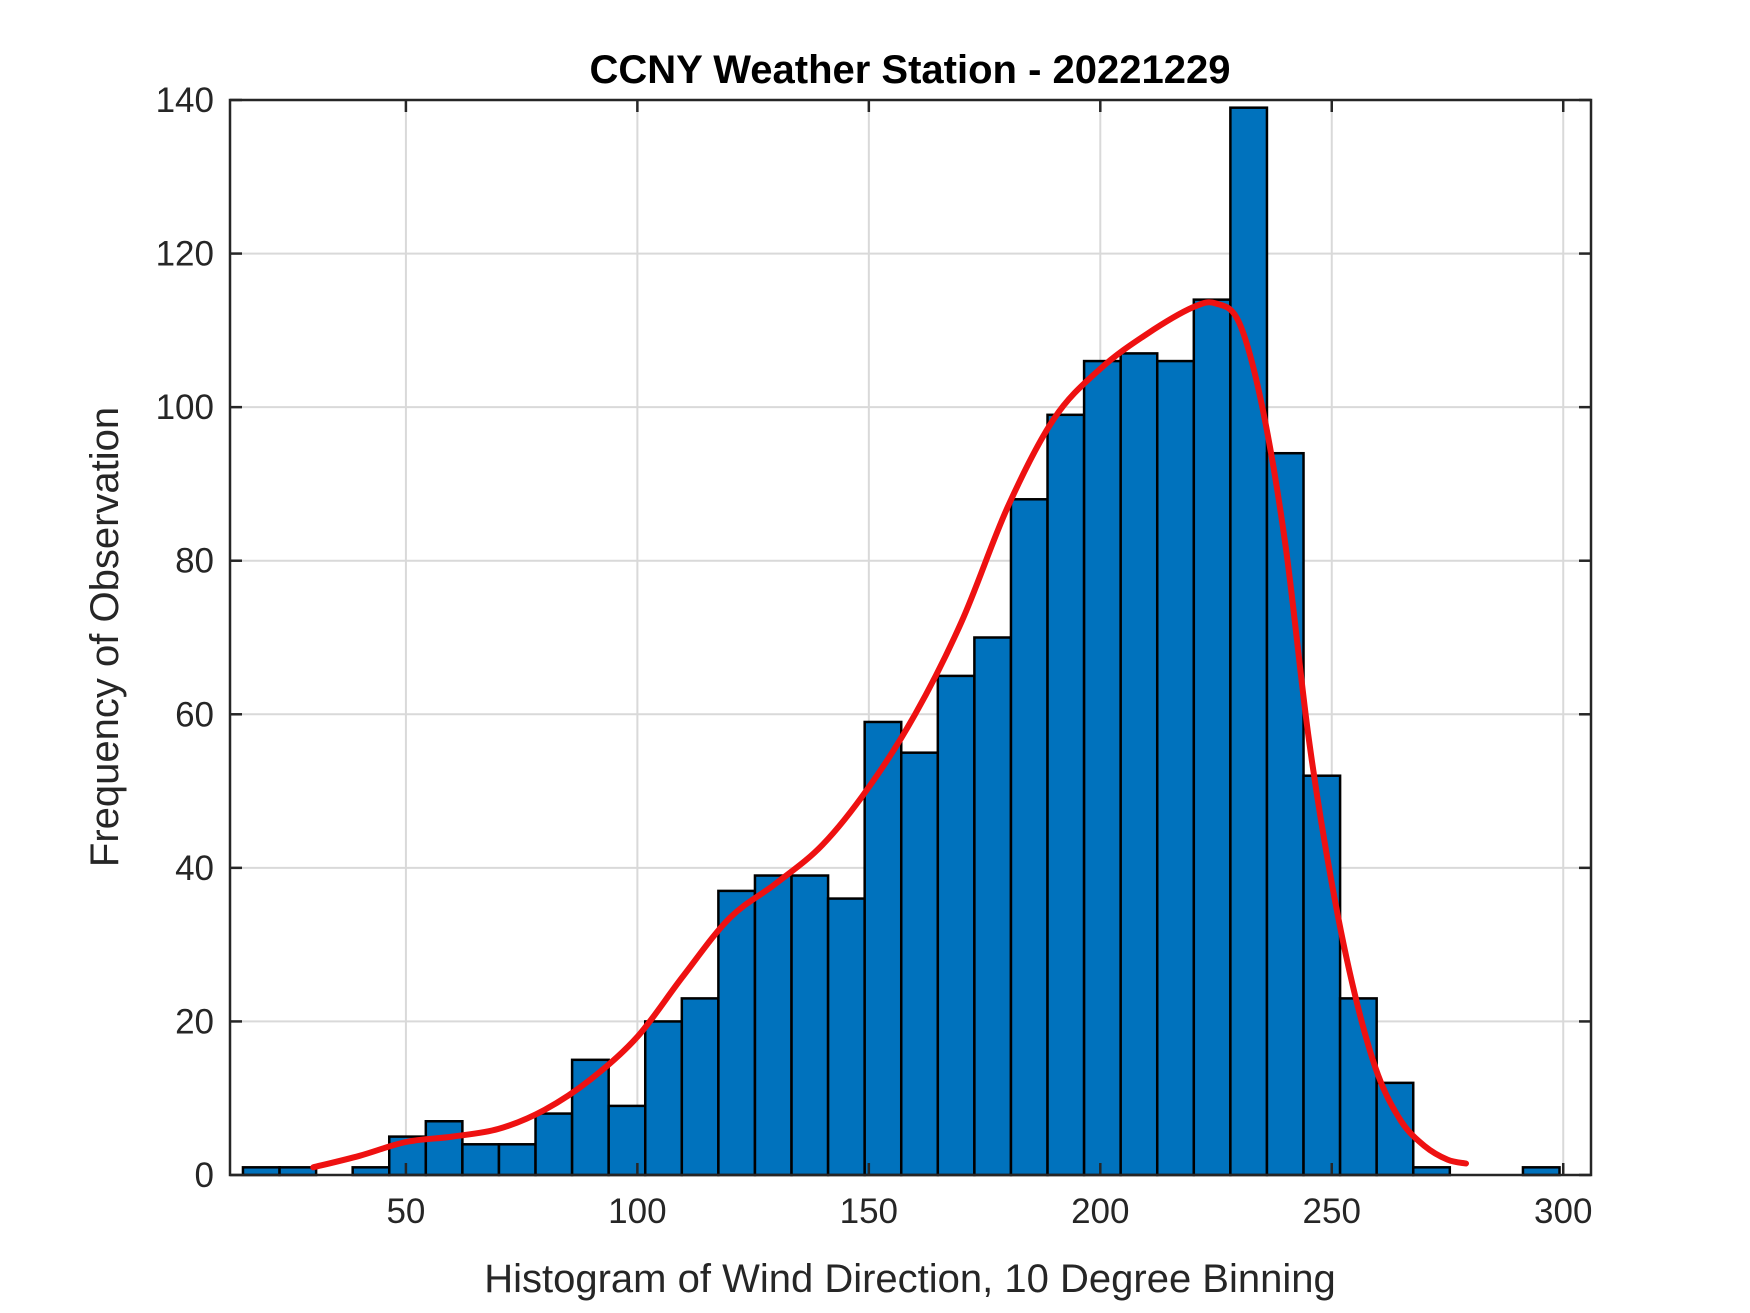 This screenshot has height=1313, width=1750. I want to click on x-tick-label: 150, so click(869, 1211).